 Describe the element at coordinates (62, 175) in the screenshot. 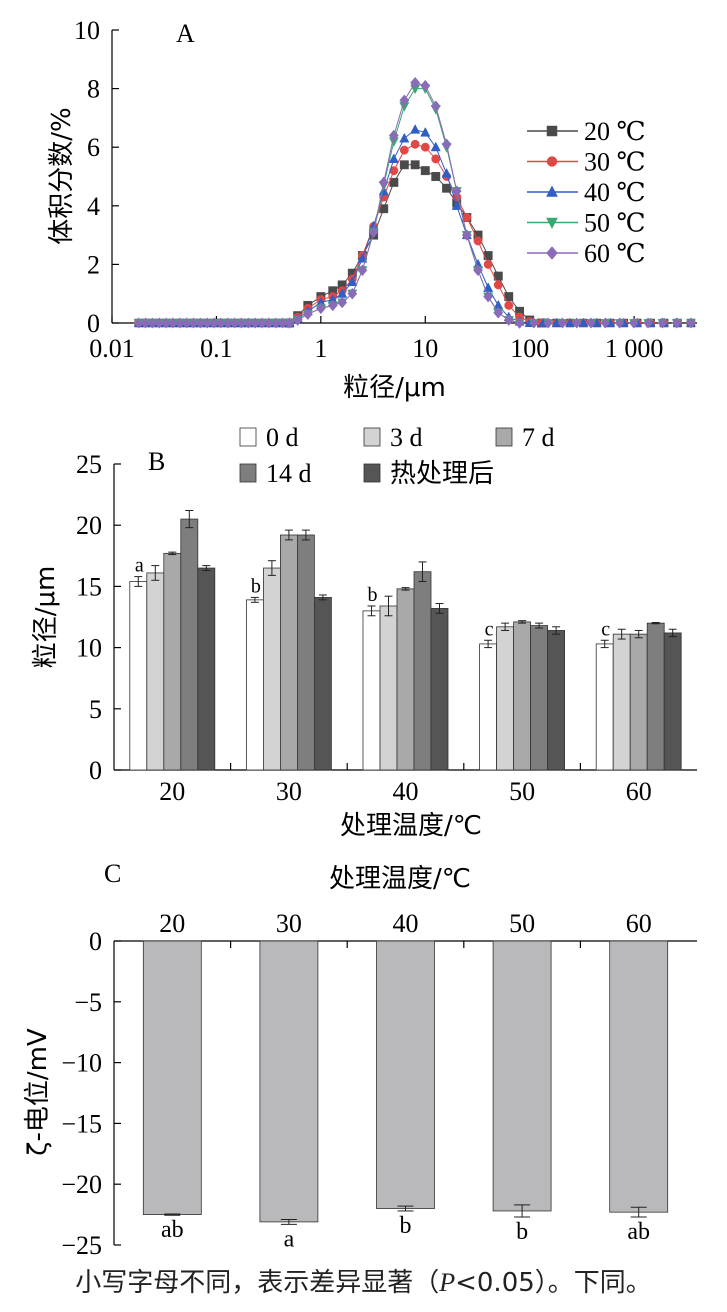

I see `y-axis-label: 体积分数/%` at that location.